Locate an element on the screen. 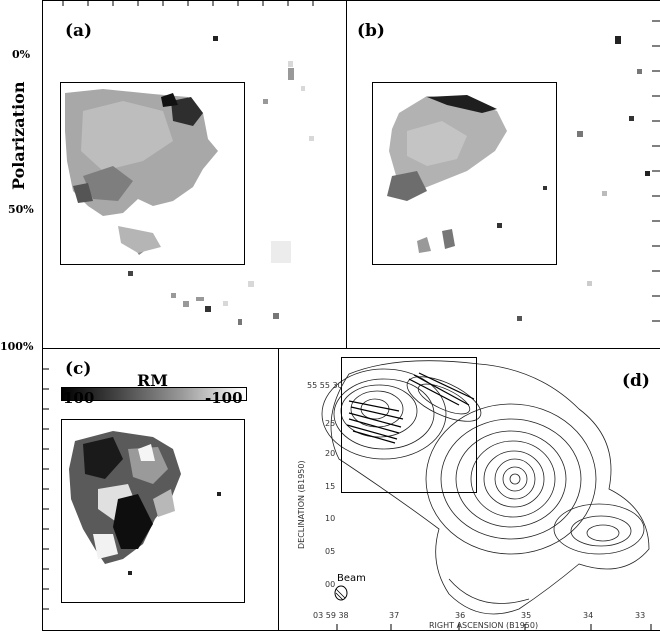 The image size is (660, 631). panel-d-xtick-0: 03 59 38 is located at coordinates (331, 615).